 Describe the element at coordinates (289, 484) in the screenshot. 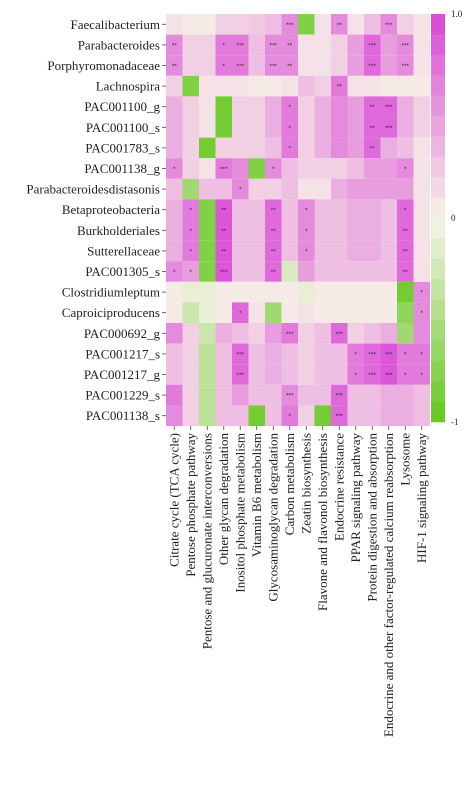

I see `column-label: Carbon metabolism` at that location.